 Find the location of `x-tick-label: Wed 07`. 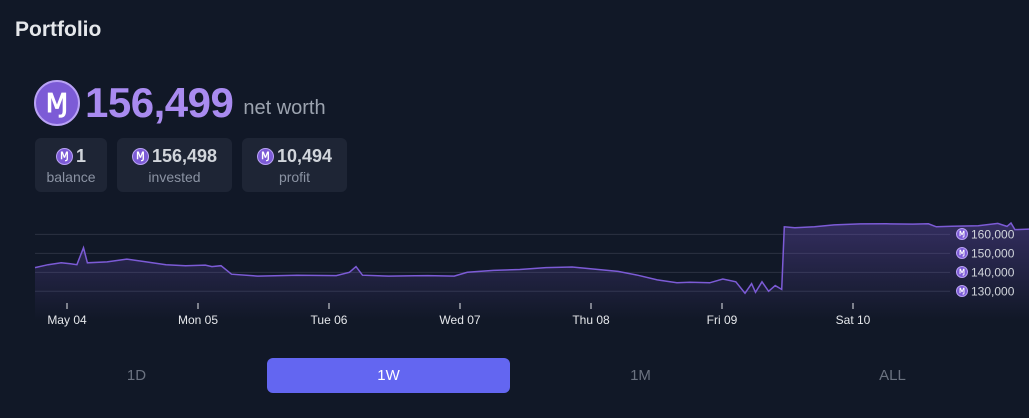

x-tick-label: Wed 07 is located at coordinates (459, 320).